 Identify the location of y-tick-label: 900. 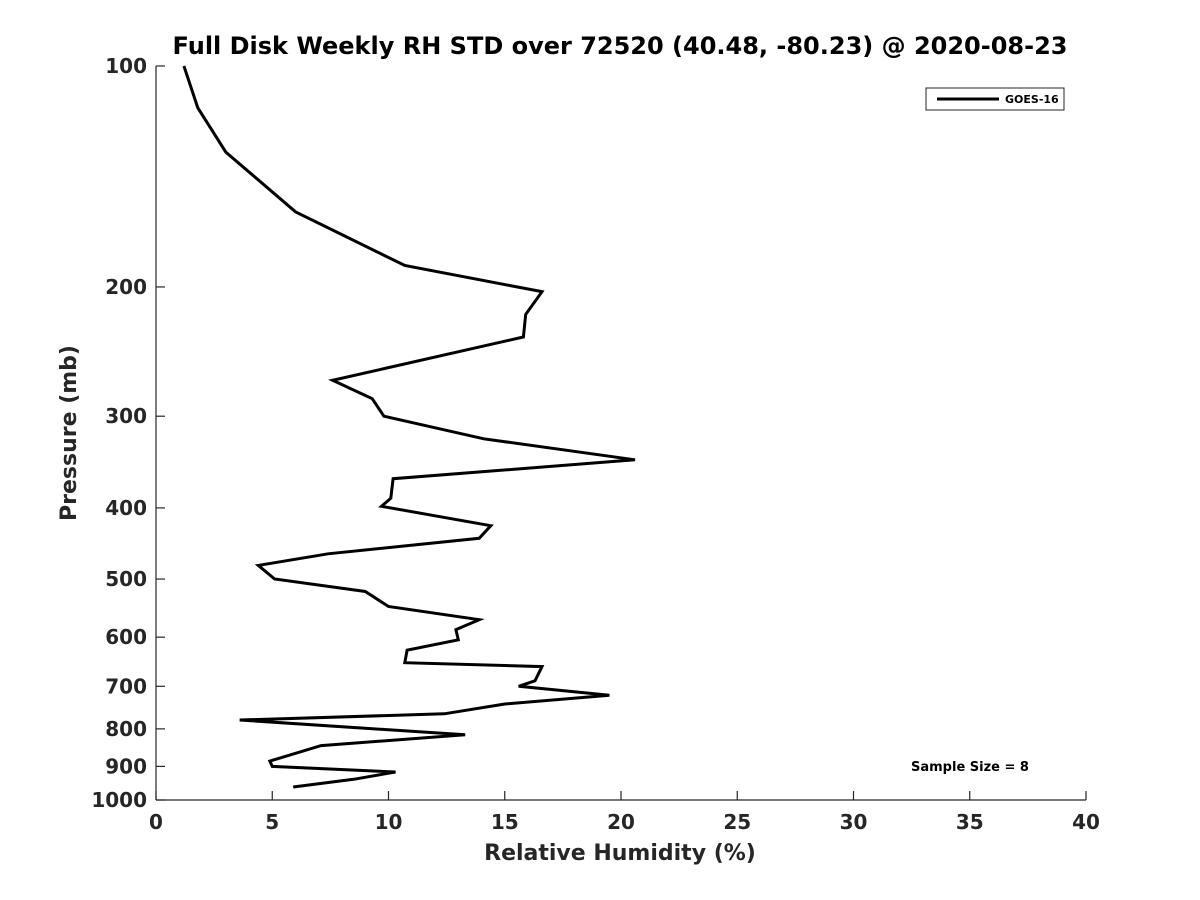
(126, 766).